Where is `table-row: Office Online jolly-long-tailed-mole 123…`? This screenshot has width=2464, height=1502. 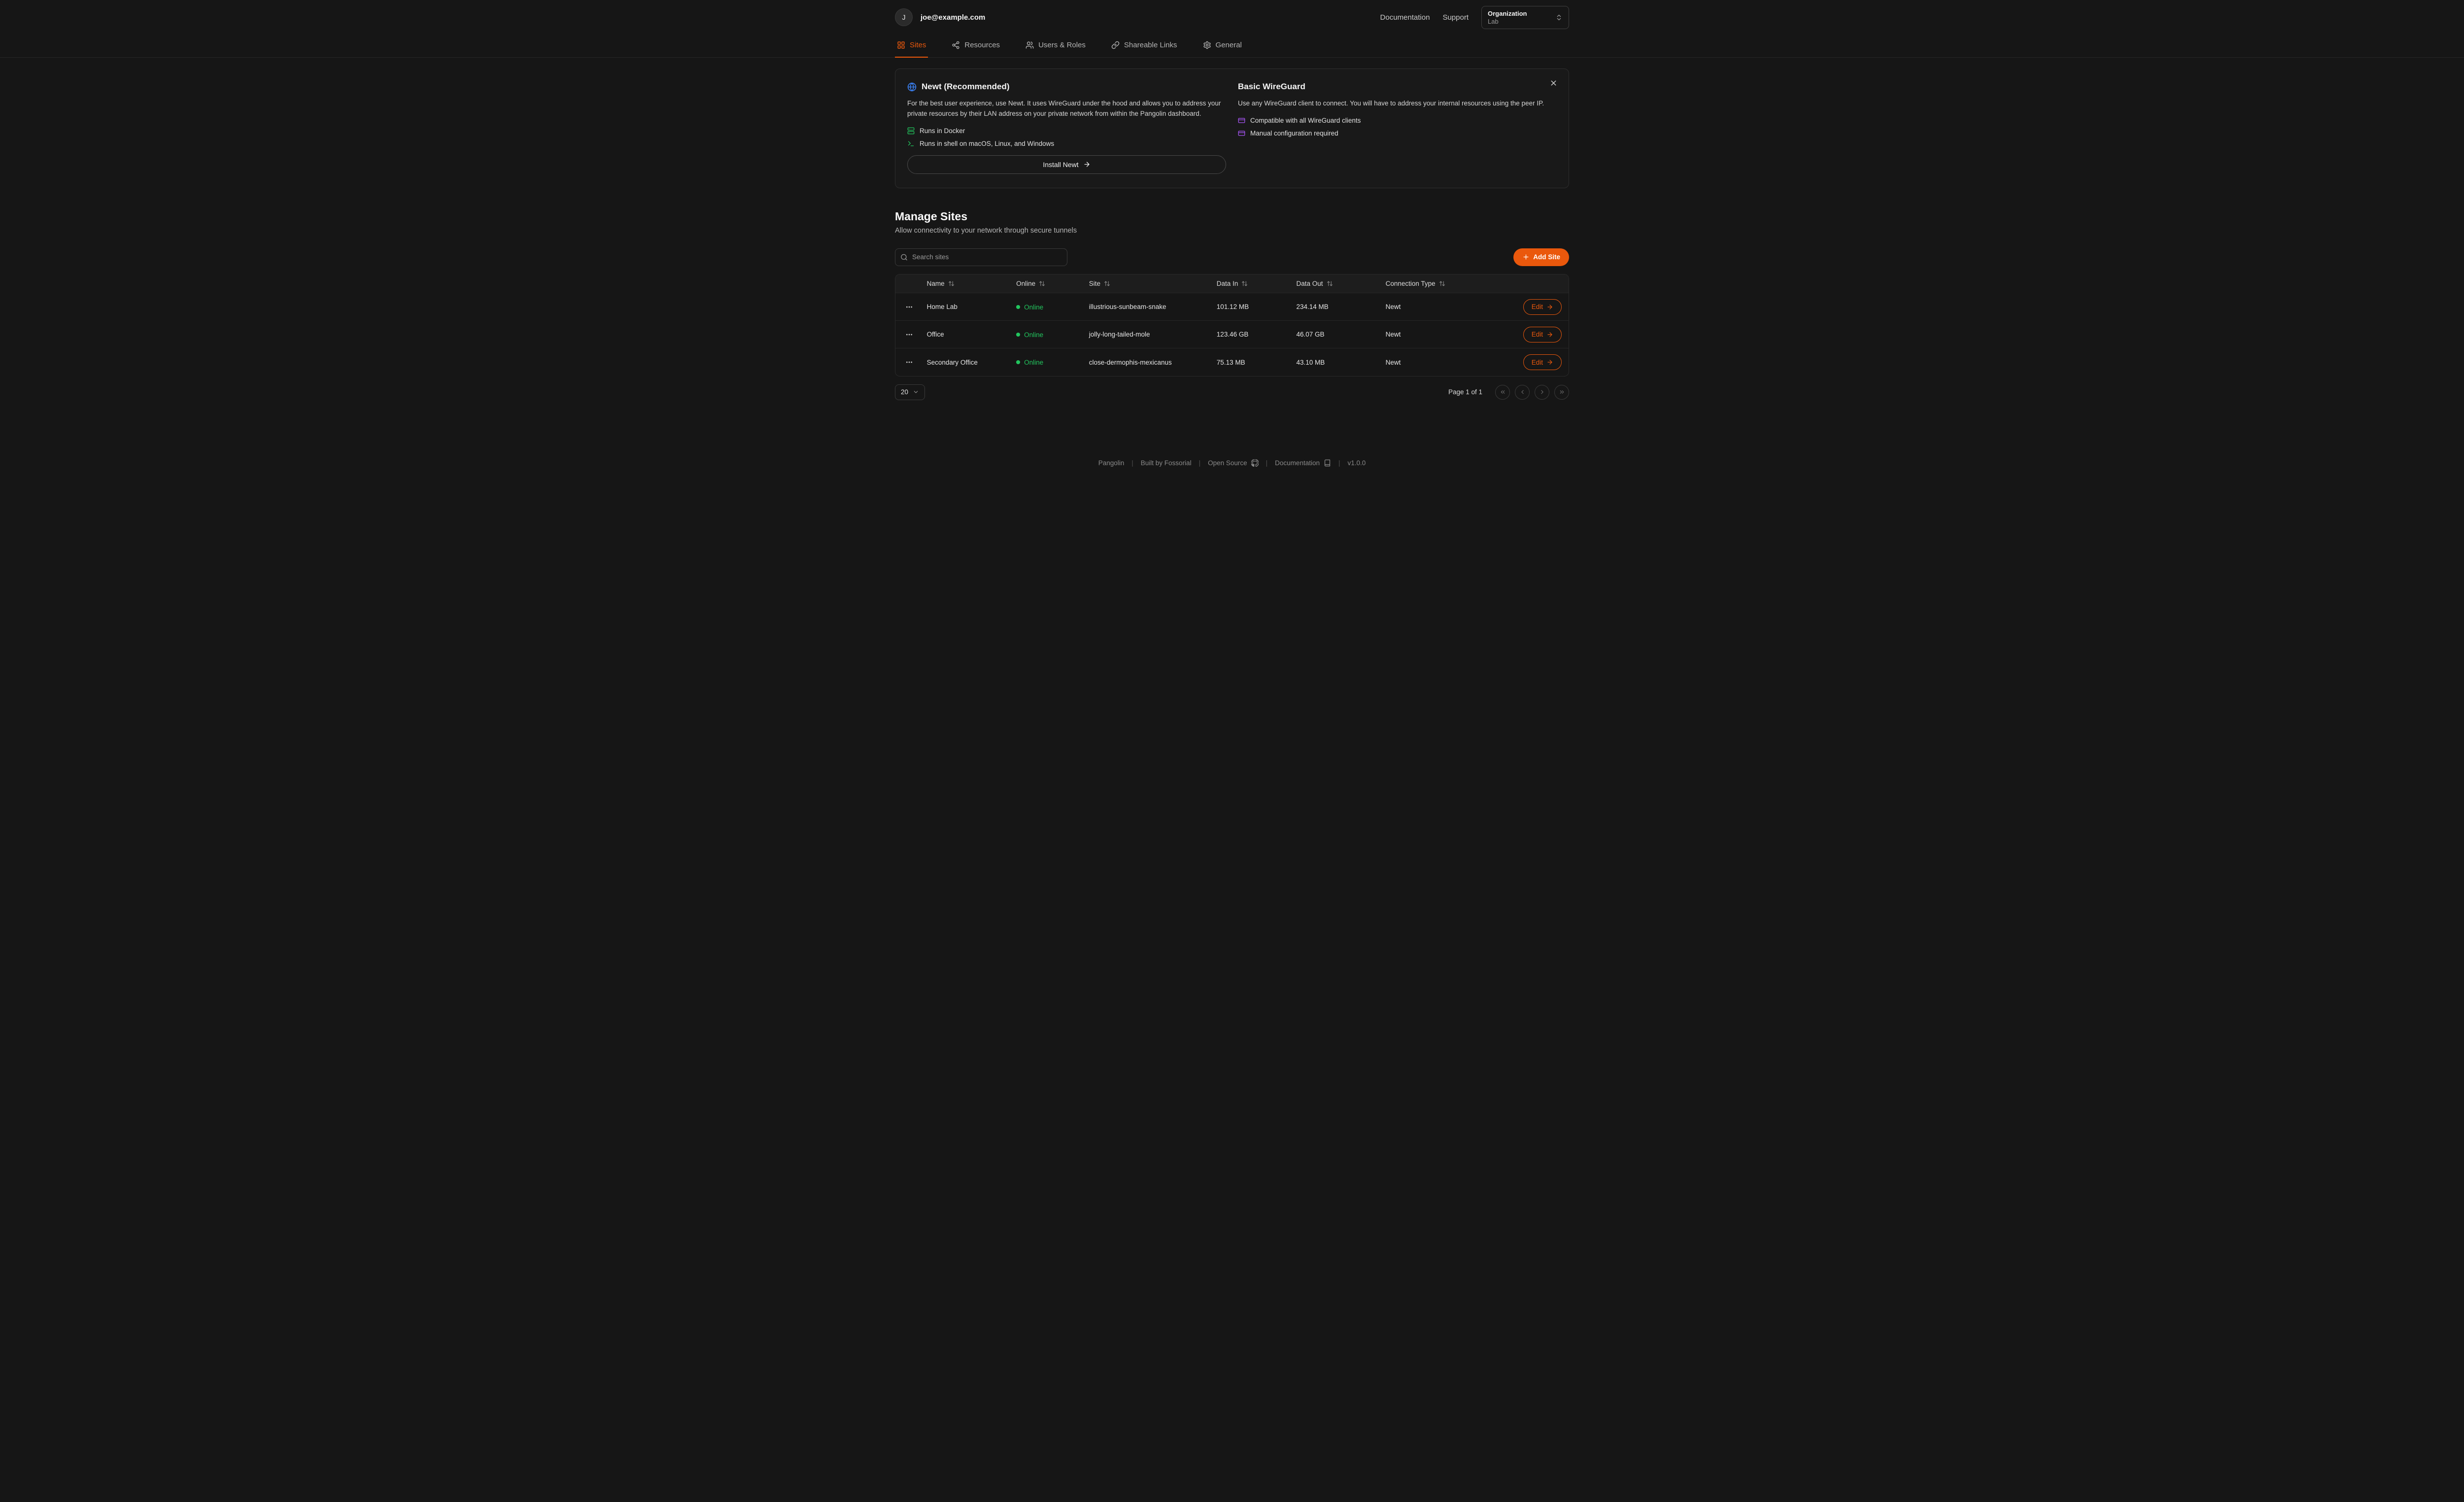 table-row: Office Online jolly-long-tailed-mole 123… is located at coordinates (1232, 334).